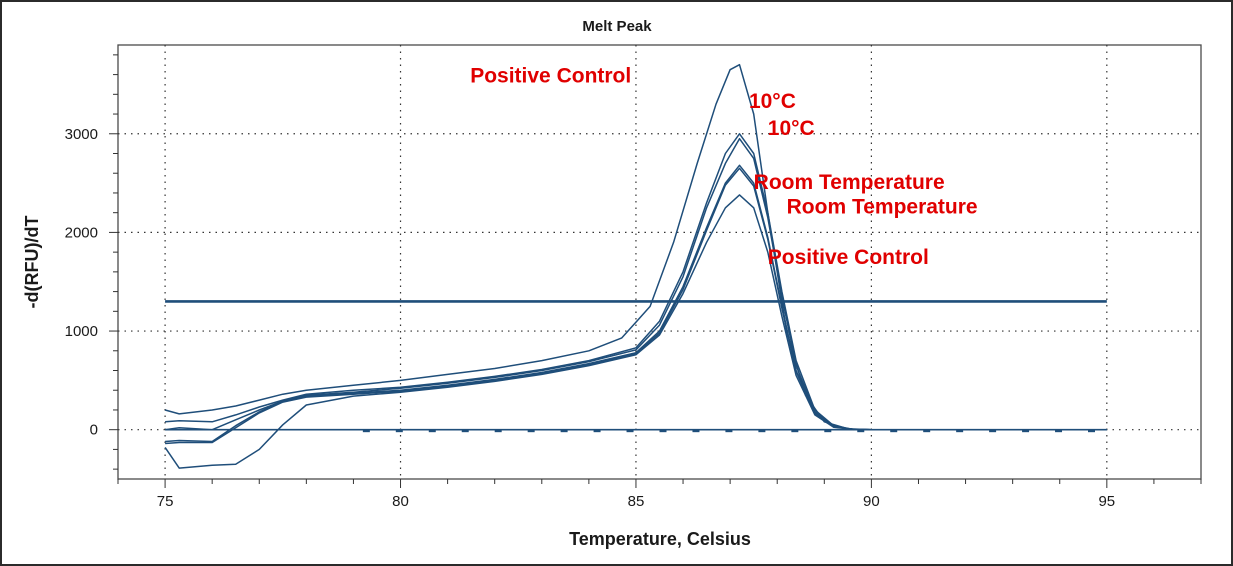  What do you see at coordinates (165, 501) in the screenshot?
I see `x-tick-label: 75` at bounding box center [165, 501].